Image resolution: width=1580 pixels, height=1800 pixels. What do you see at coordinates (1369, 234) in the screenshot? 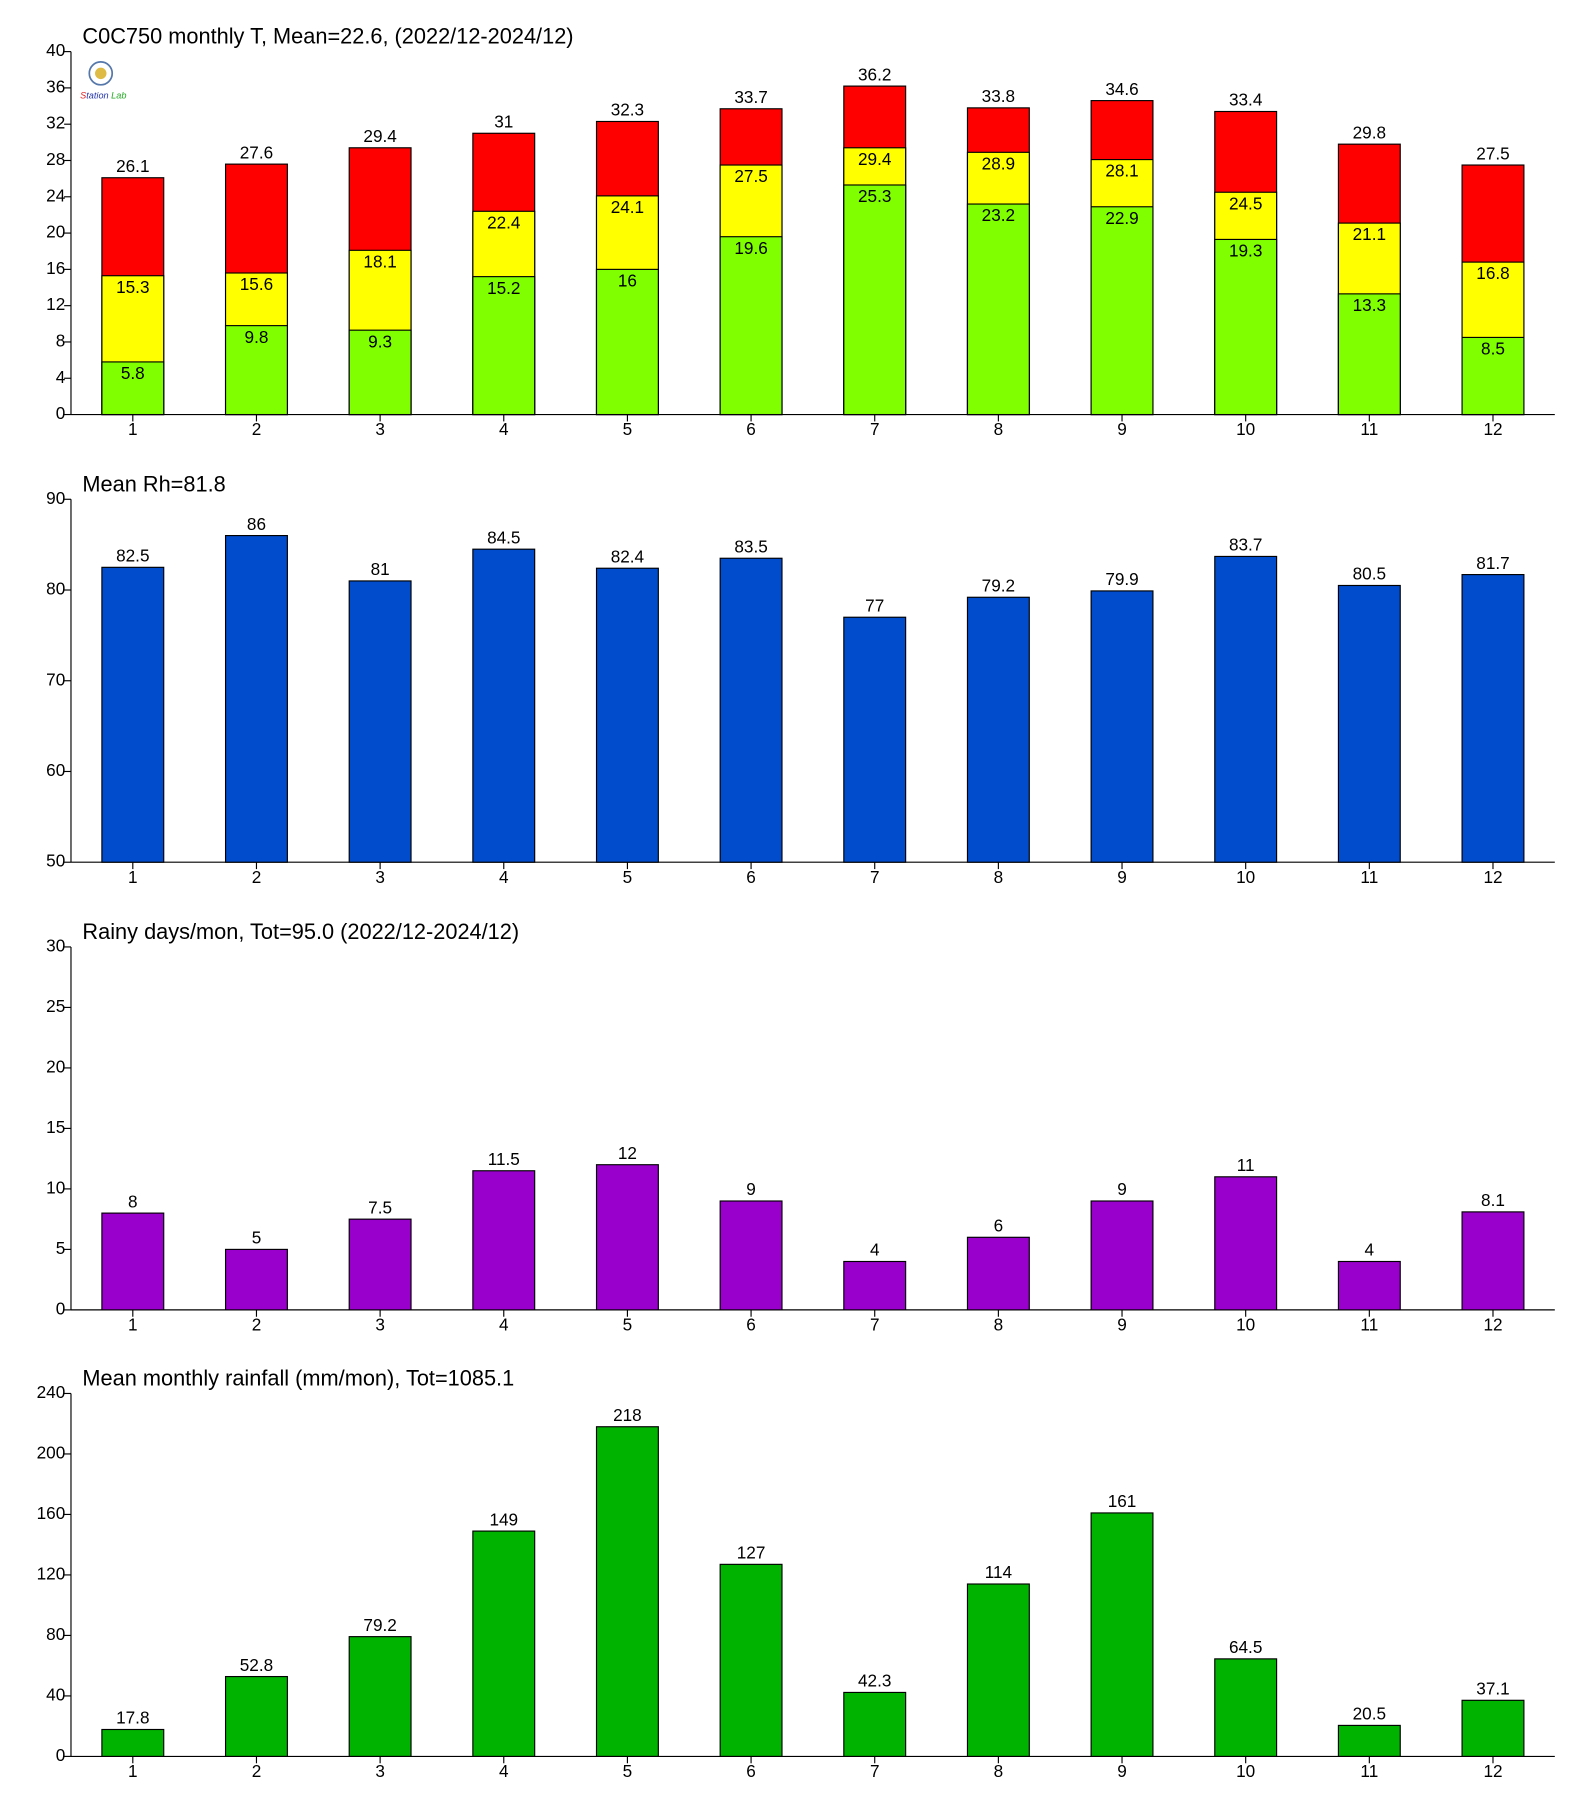
I see `value-label: 21.1` at bounding box center [1369, 234].